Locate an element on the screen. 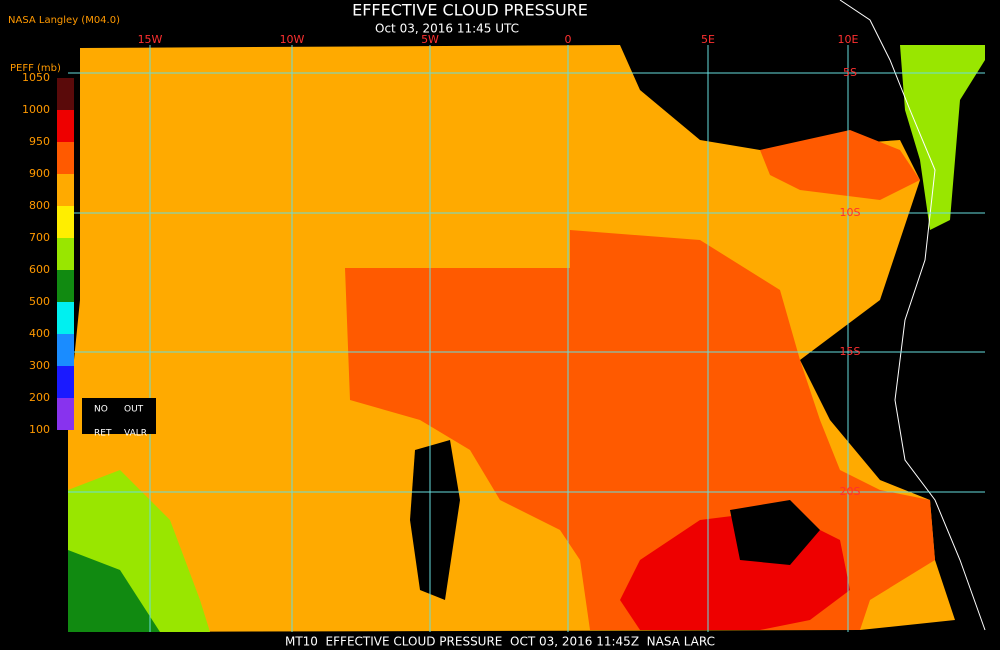  coastline is located at coordinates (912, 315).